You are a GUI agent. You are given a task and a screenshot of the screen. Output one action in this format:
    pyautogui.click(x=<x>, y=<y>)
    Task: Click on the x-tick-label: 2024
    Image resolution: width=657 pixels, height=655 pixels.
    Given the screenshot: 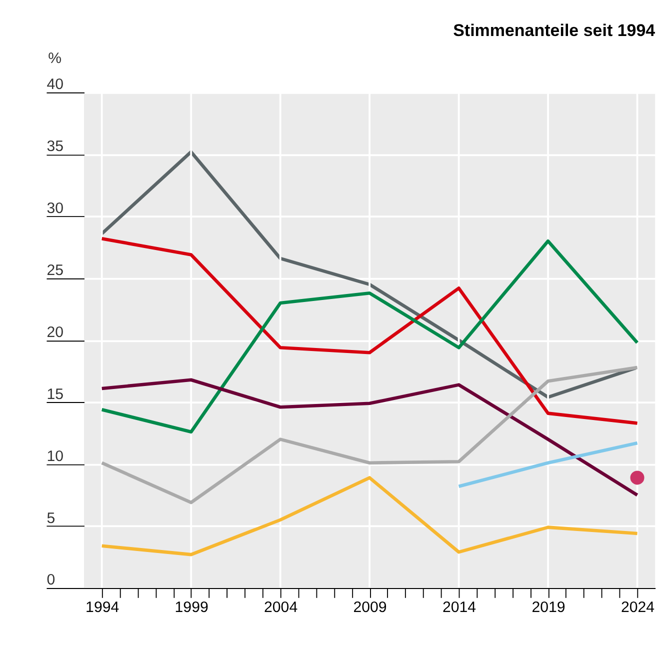 What is the action you would take?
    pyautogui.click(x=637, y=607)
    